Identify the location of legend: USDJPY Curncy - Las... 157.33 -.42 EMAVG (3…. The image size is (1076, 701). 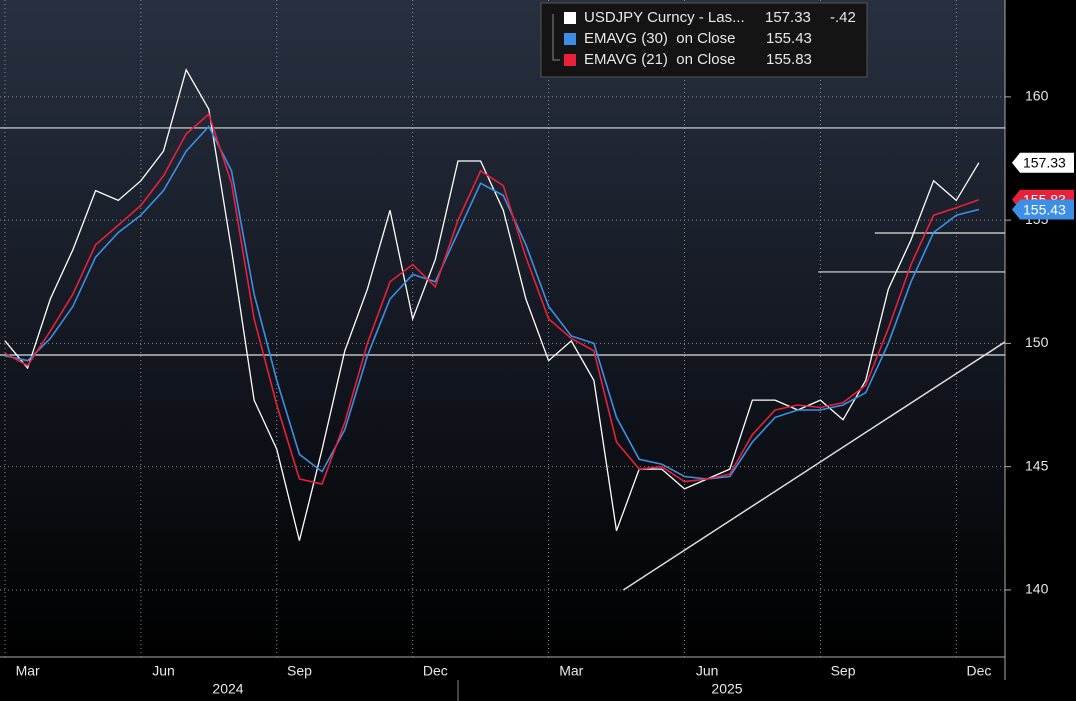
(704, 40).